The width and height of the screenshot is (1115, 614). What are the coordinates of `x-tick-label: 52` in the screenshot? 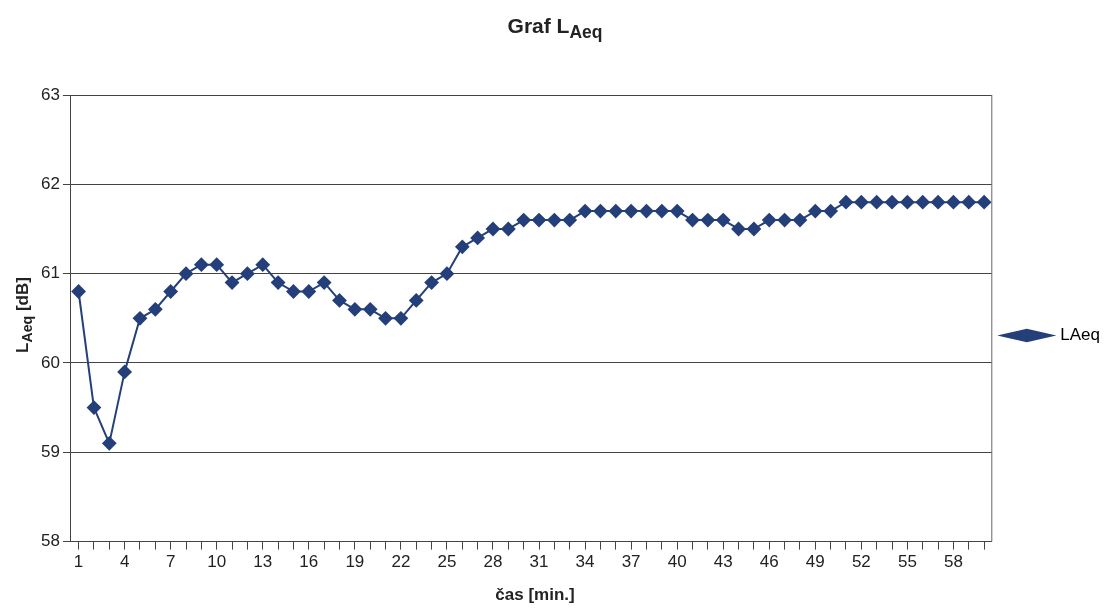 It's located at (861, 562).